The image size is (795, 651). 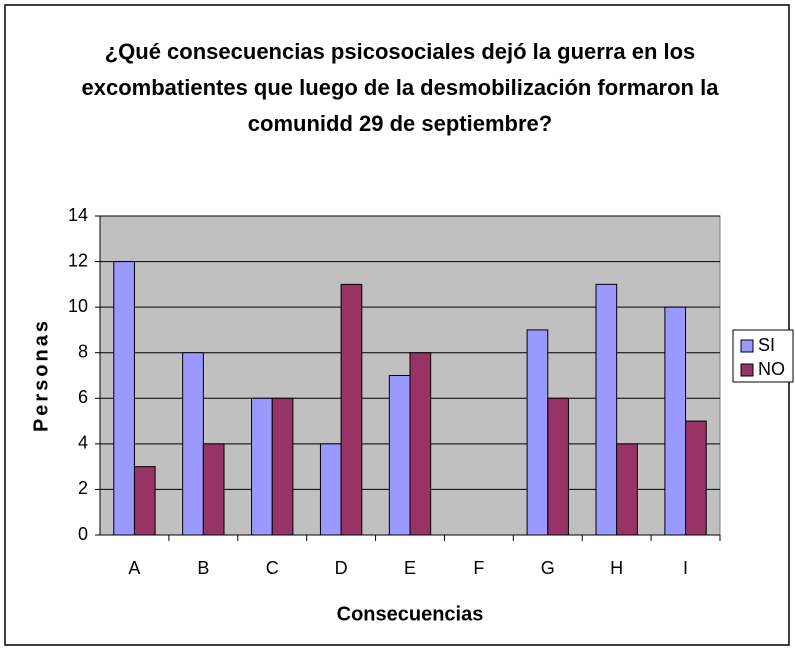 What do you see at coordinates (78, 215) in the screenshot?
I see `y-tick-label: 14` at bounding box center [78, 215].